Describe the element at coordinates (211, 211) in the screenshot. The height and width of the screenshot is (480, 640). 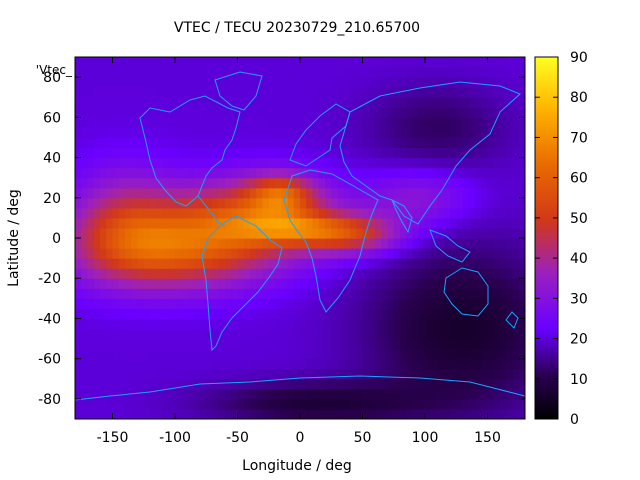
I see `coastline-central-america` at that location.